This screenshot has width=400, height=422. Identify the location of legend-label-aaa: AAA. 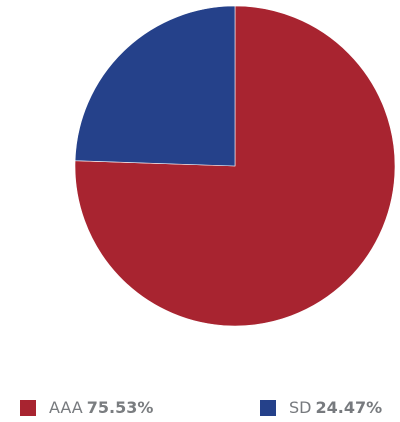
(66, 407).